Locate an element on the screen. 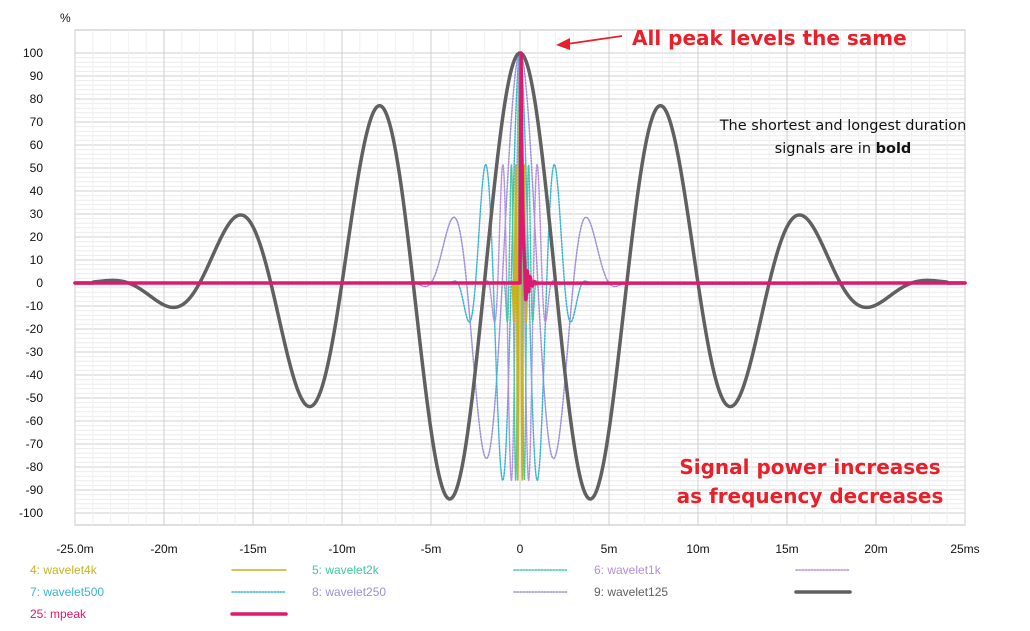 This screenshot has width=1030, height=631. legend-label-wavelet500: 7: wavelet500 is located at coordinates (67, 592).